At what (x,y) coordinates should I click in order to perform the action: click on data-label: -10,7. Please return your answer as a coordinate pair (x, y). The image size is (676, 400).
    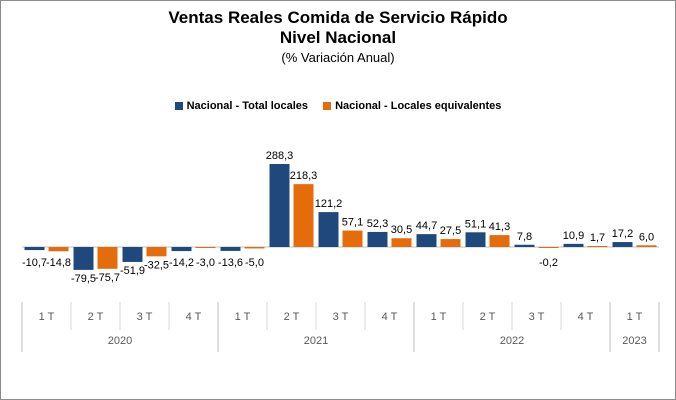
    Looking at the image, I should click on (34, 263).